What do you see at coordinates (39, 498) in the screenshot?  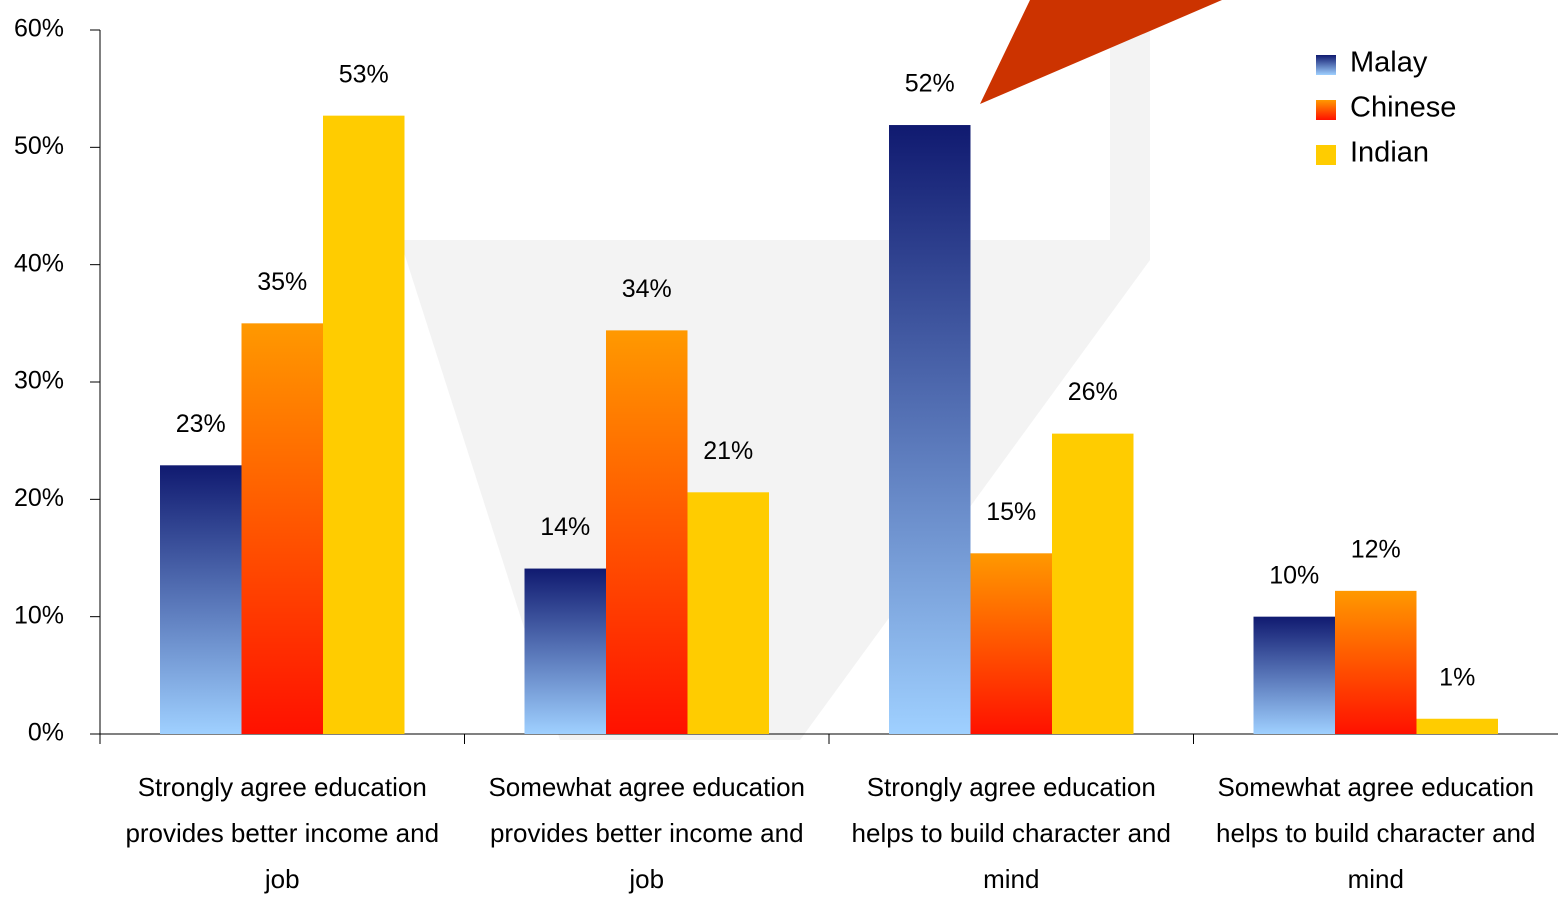 I see `y-tick-label: 20%` at bounding box center [39, 498].